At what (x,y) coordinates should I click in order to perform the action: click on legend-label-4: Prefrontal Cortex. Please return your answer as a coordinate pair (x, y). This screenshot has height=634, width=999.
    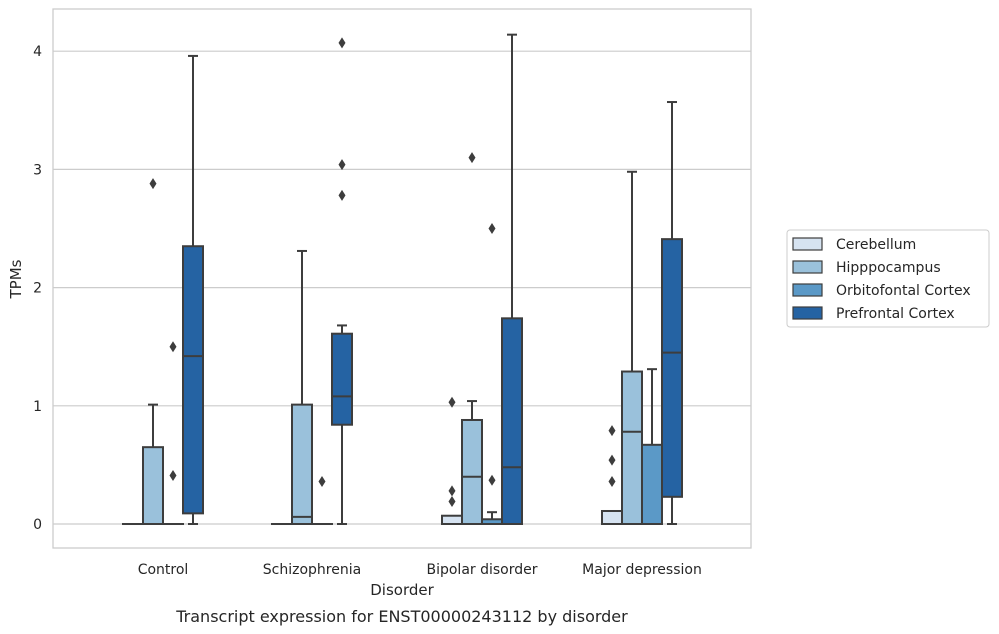
    Looking at the image, I should click on (895, 314).